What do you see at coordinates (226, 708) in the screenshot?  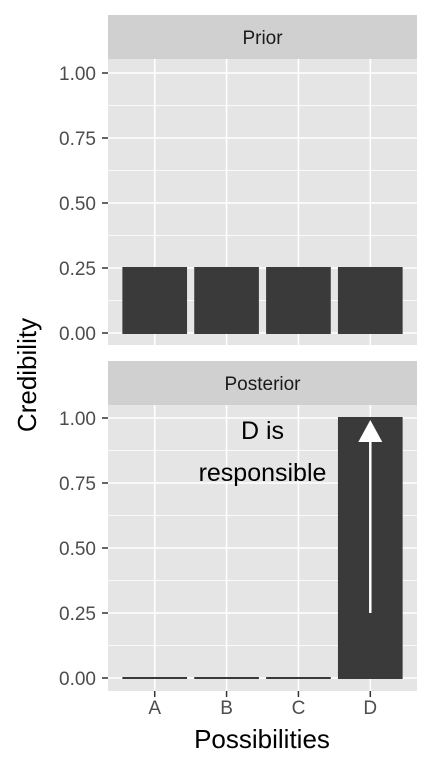 I see `x-tick-label: B` at bounding box center [226, 708].